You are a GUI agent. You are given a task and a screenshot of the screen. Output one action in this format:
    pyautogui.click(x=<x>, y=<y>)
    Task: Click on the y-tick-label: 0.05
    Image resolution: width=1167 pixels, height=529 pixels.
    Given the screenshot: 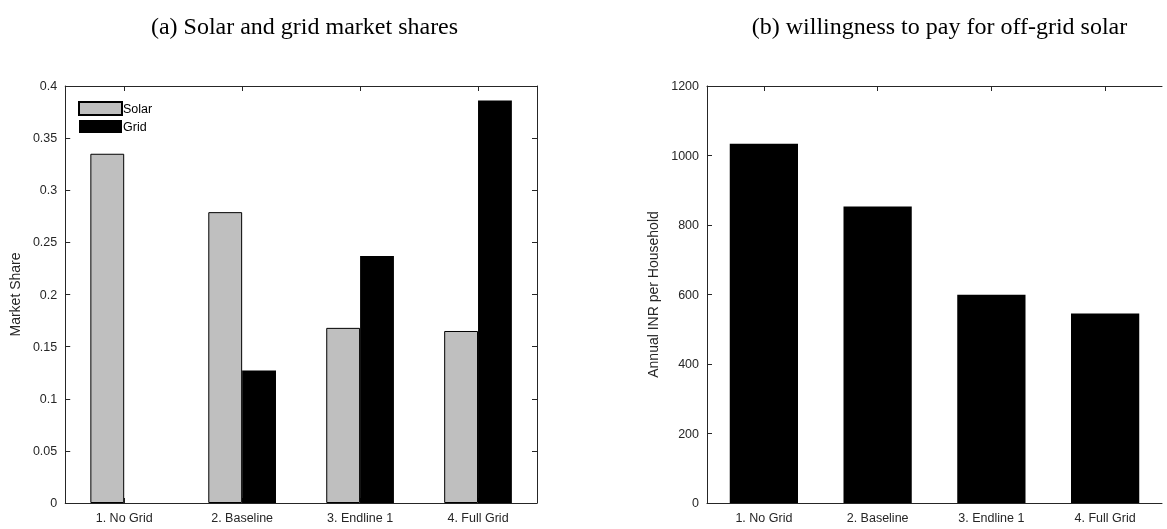 What is the action you would take?
    pyautogui.click(x=45, y=450)
    